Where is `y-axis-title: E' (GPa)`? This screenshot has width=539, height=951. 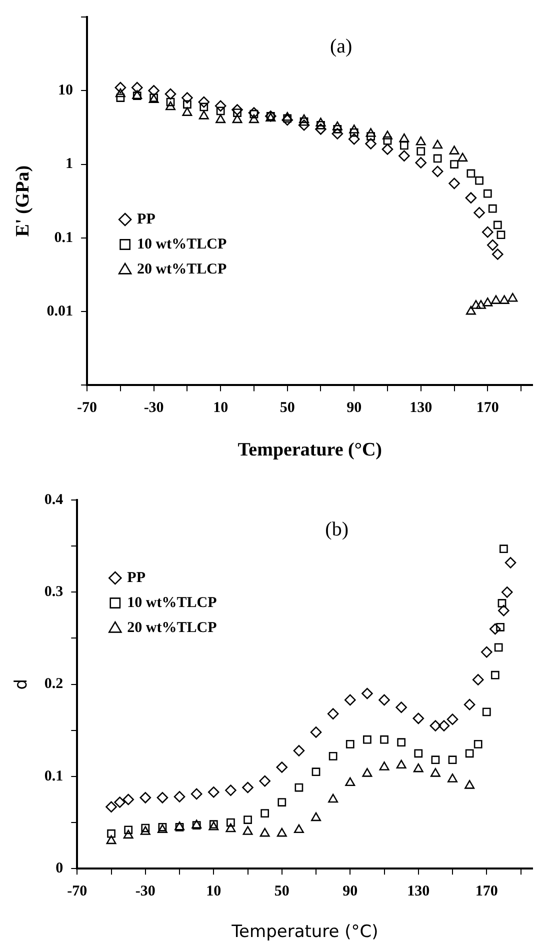
y-axis-title: E' (GPa) is located at coordinates (23, 201).